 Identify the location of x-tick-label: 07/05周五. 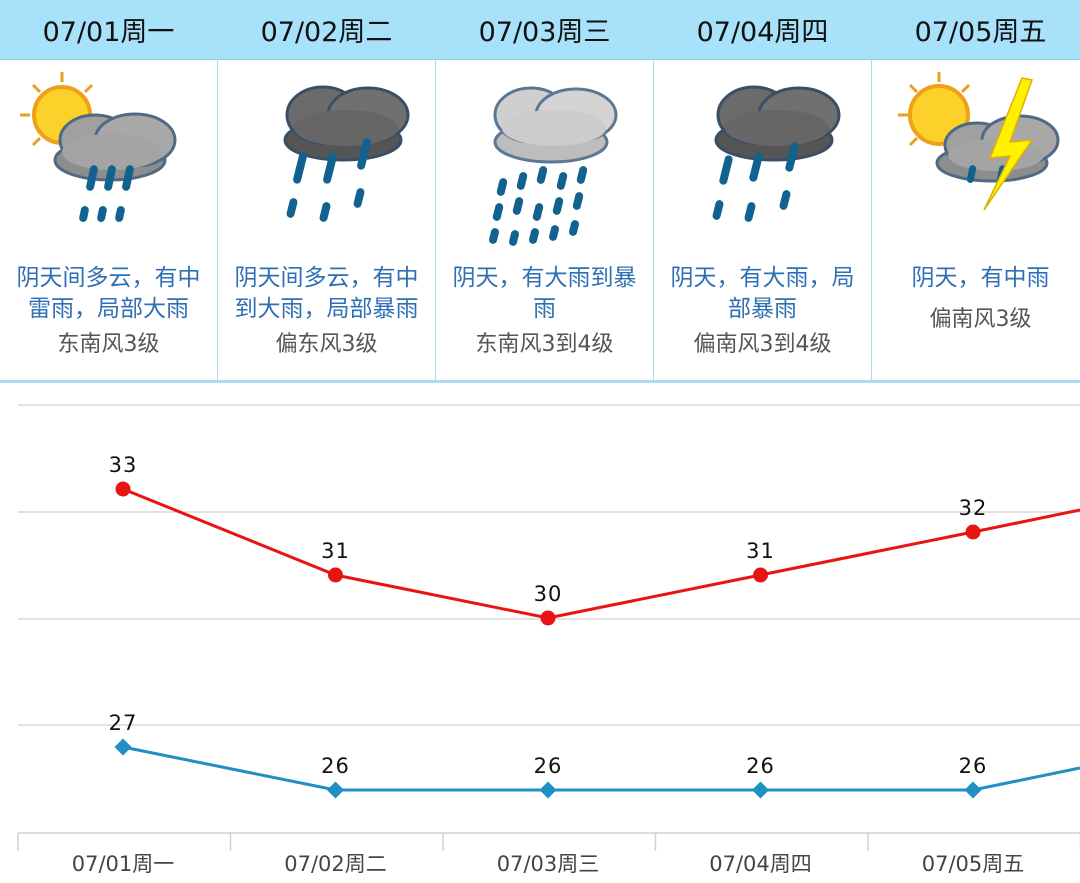
(973, 864).